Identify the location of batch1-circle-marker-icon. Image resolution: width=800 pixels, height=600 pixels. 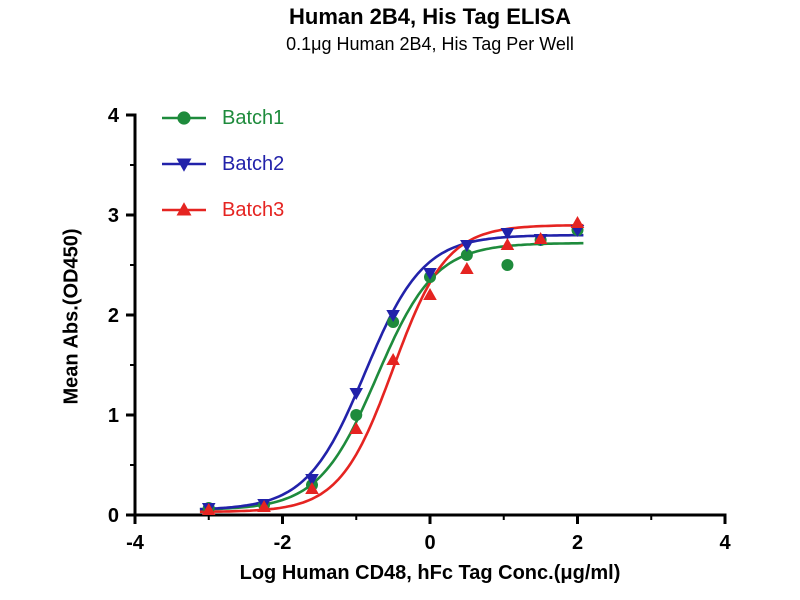
(184, 118).